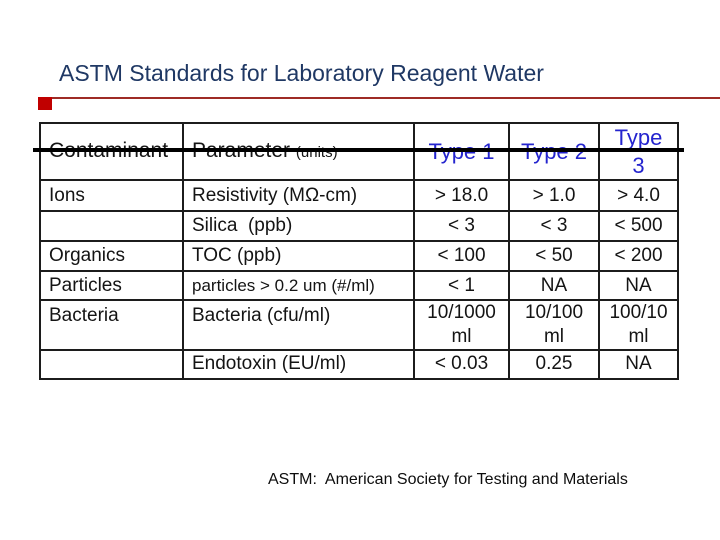 The height and width of the screenshot is (540, 720). What do you see at coordinates (461, 256) in the screenshot?
I see `cell-type1: < 100` at bounding box center [461, 256].